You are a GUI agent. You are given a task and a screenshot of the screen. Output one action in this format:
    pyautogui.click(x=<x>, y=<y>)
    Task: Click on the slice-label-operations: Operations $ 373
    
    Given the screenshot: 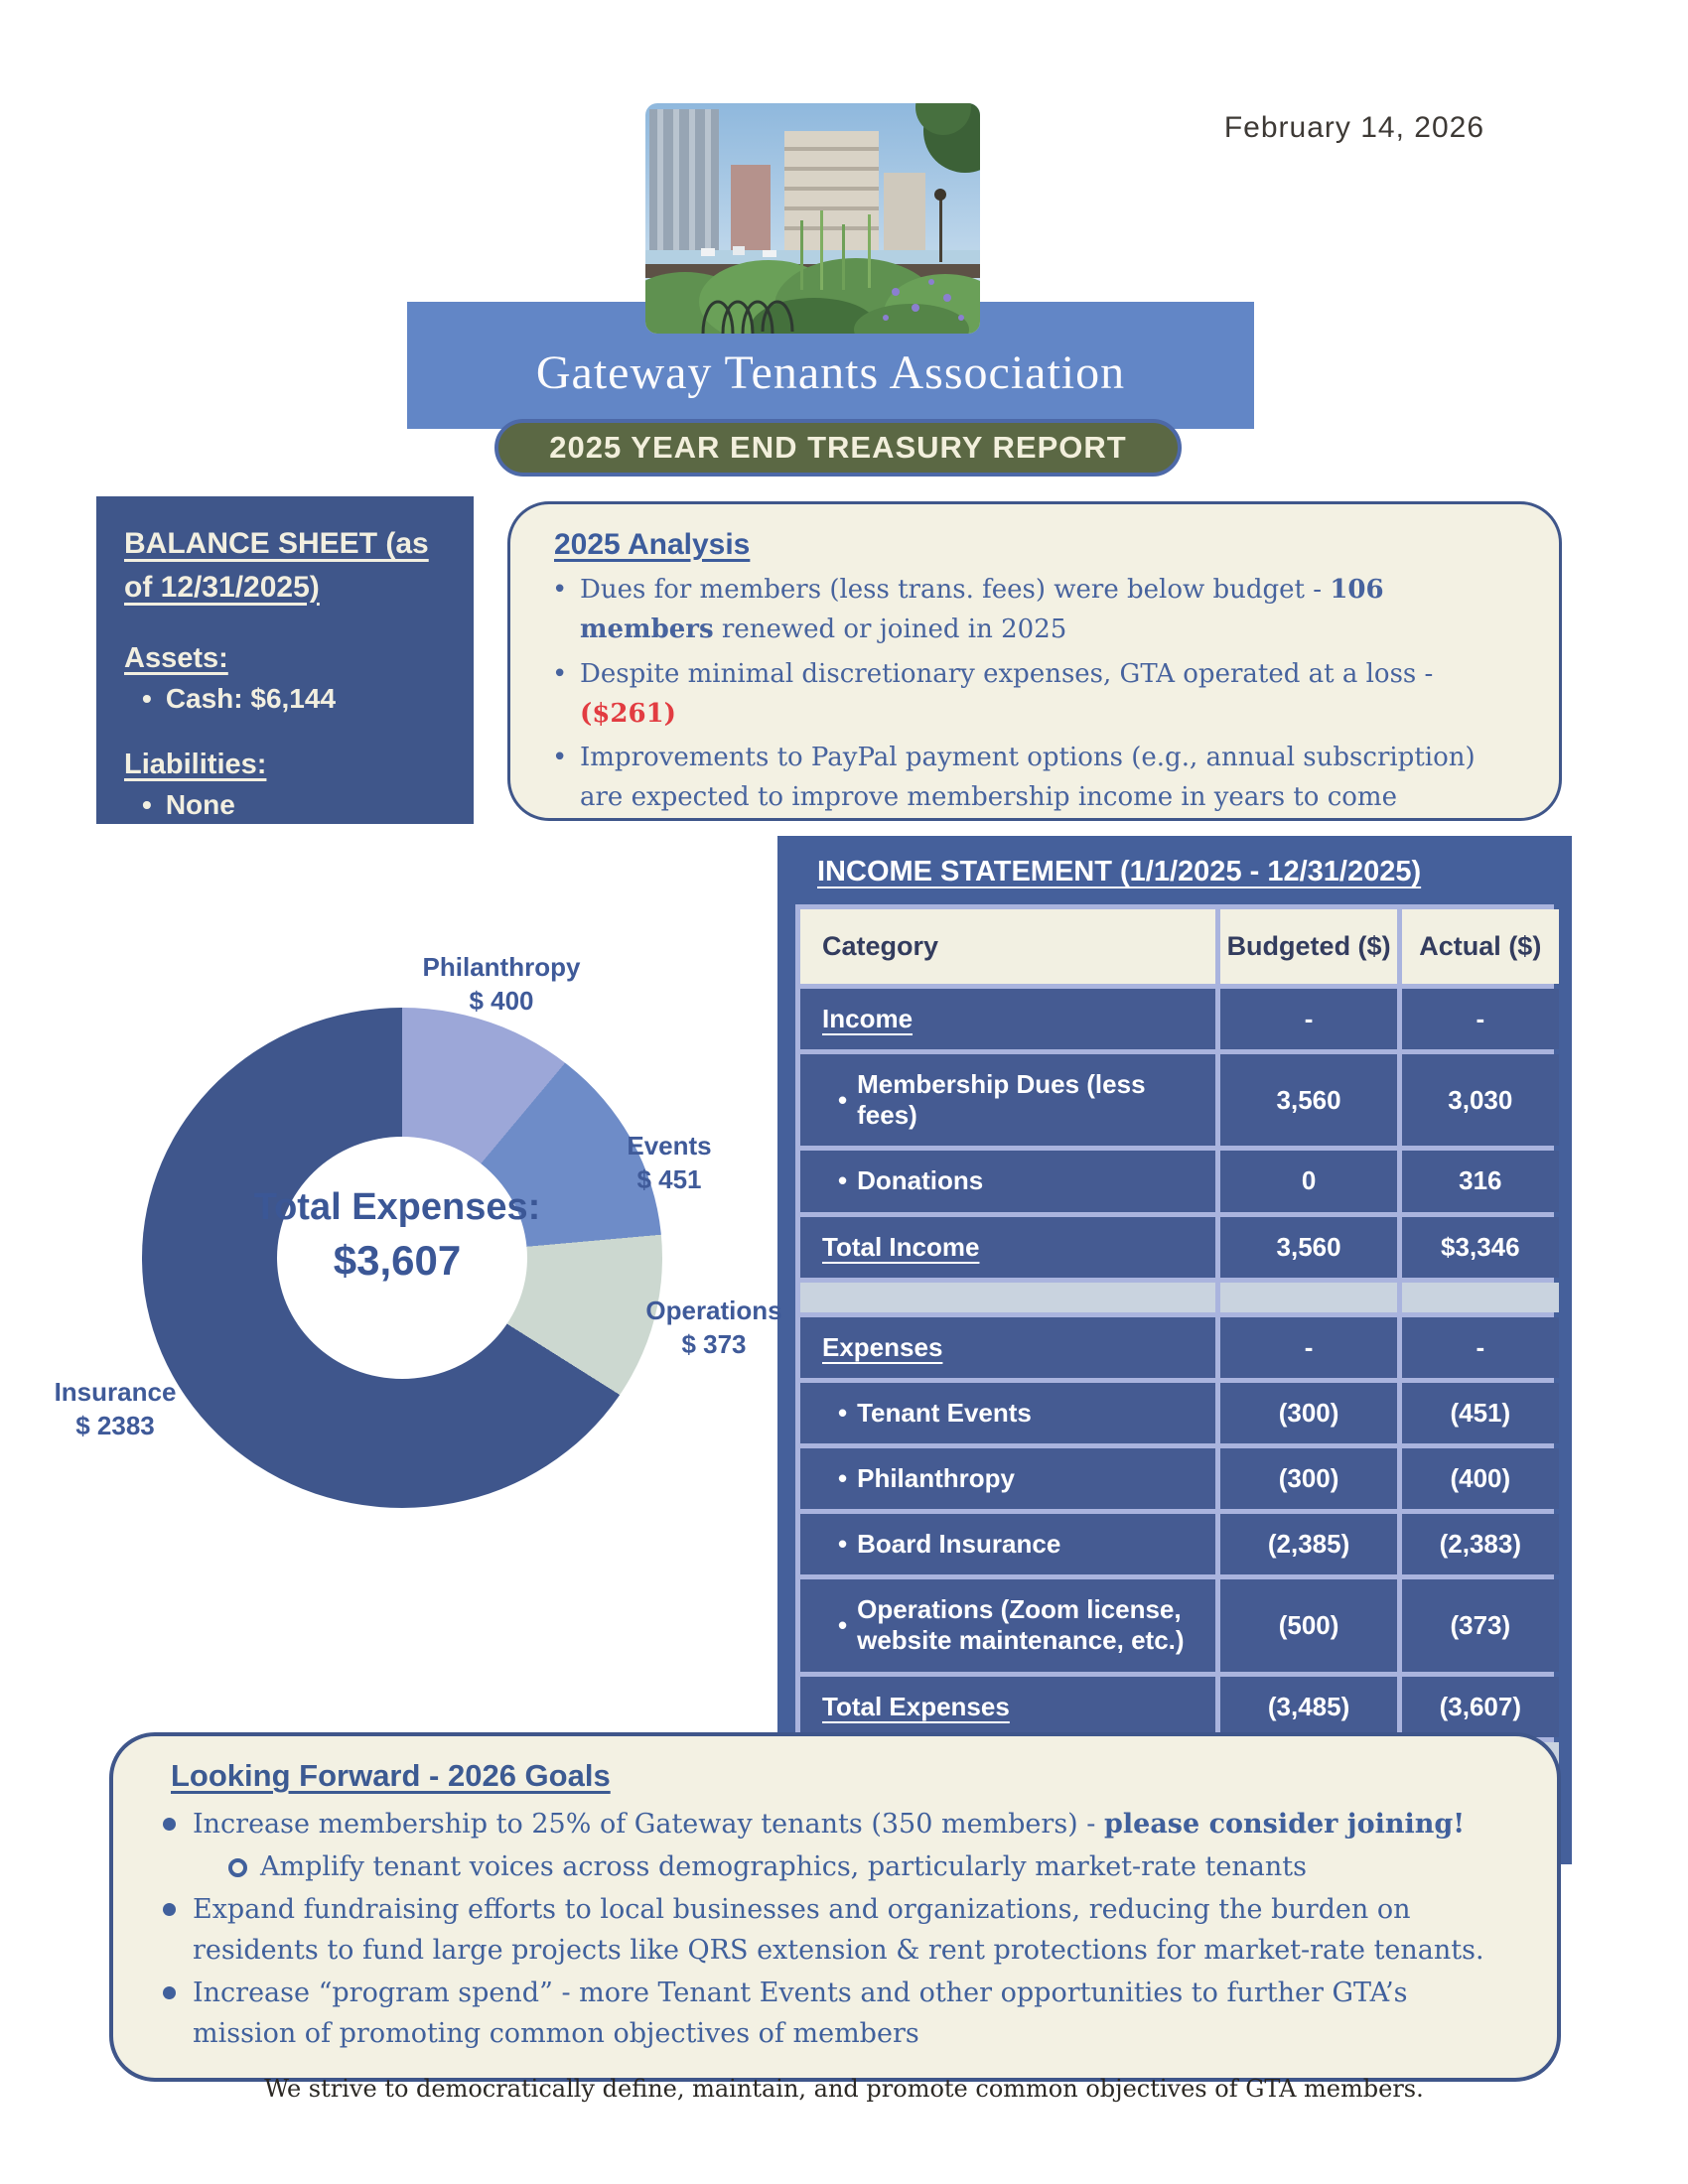 What is the action you would take?
    pyautogui.click(x=713, y=1328)
    